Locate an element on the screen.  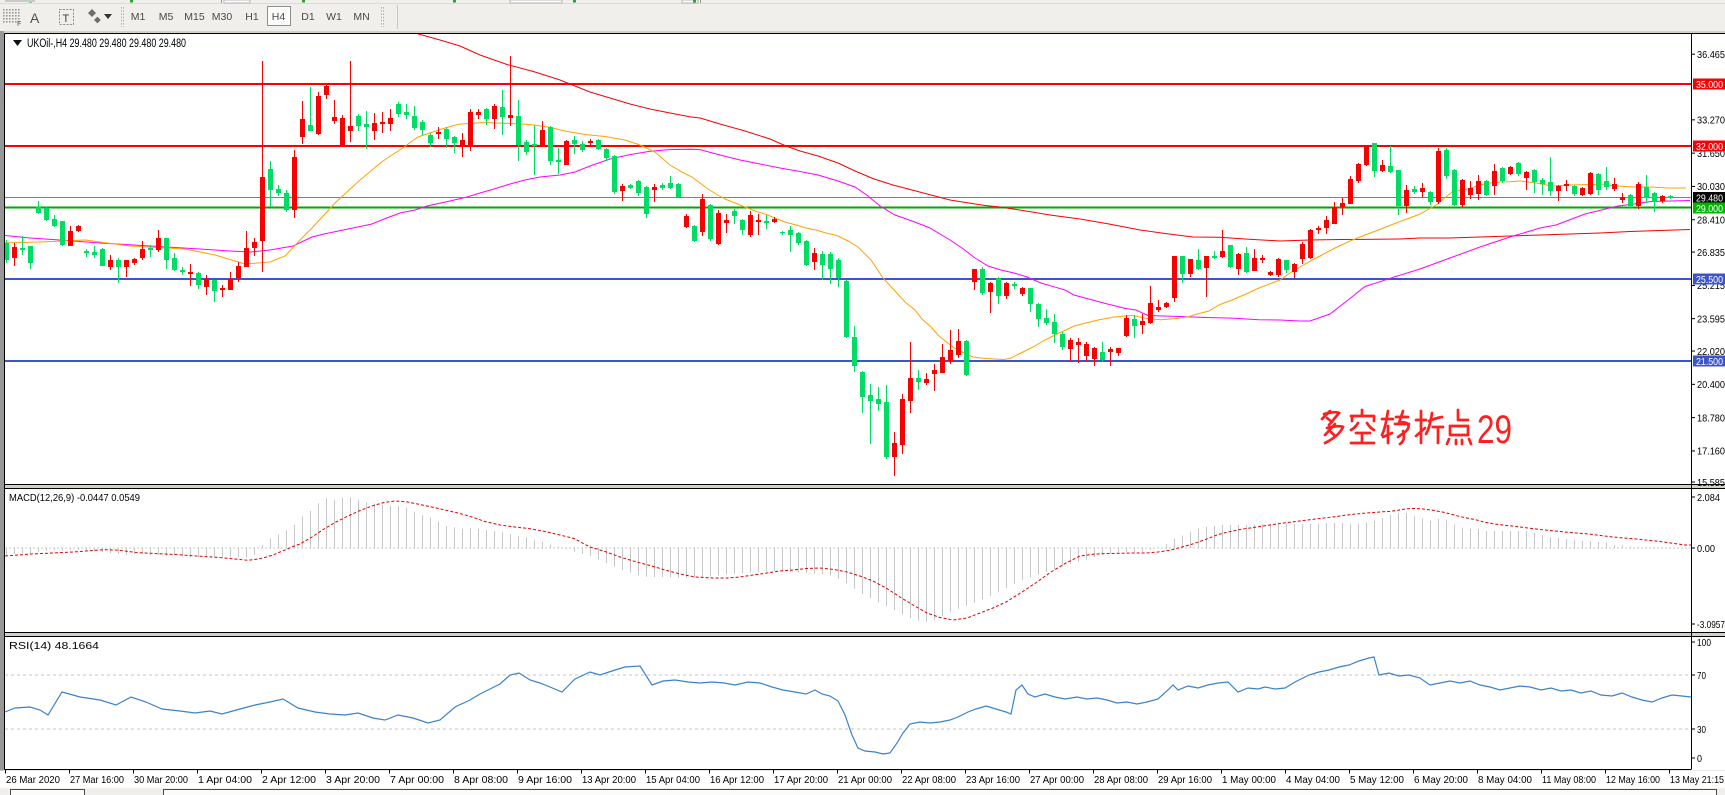
svg-text: W1 is located at coordinates (334, 17).